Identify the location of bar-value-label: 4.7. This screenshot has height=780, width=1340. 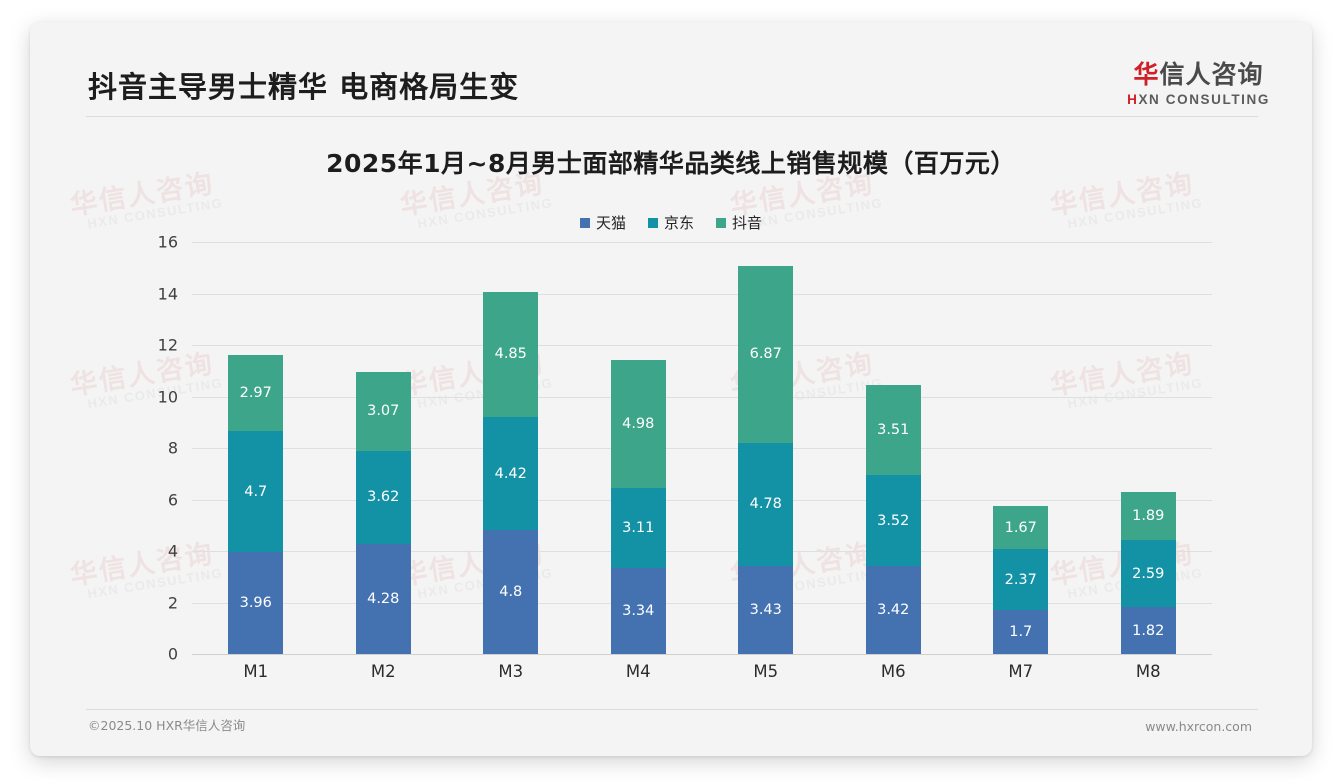
(256, 491).